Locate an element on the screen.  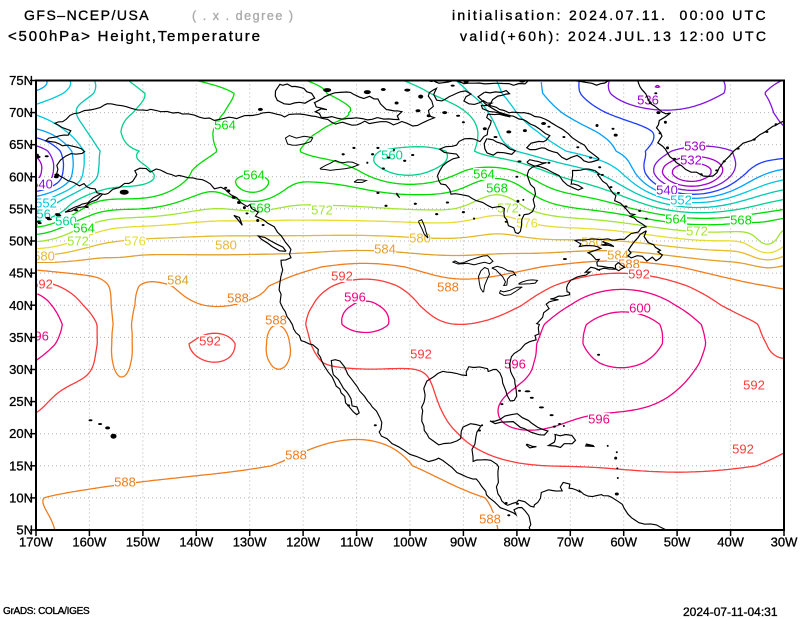
svg-text: 60N is located at coordinates (21, 176).